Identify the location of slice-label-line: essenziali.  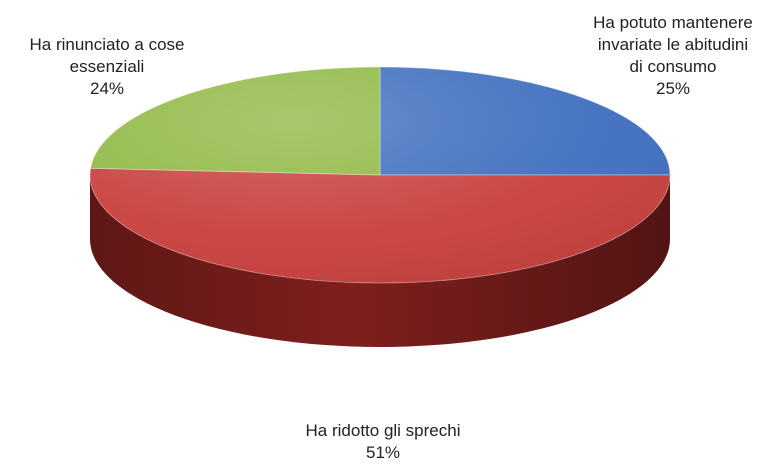
(107, 66).